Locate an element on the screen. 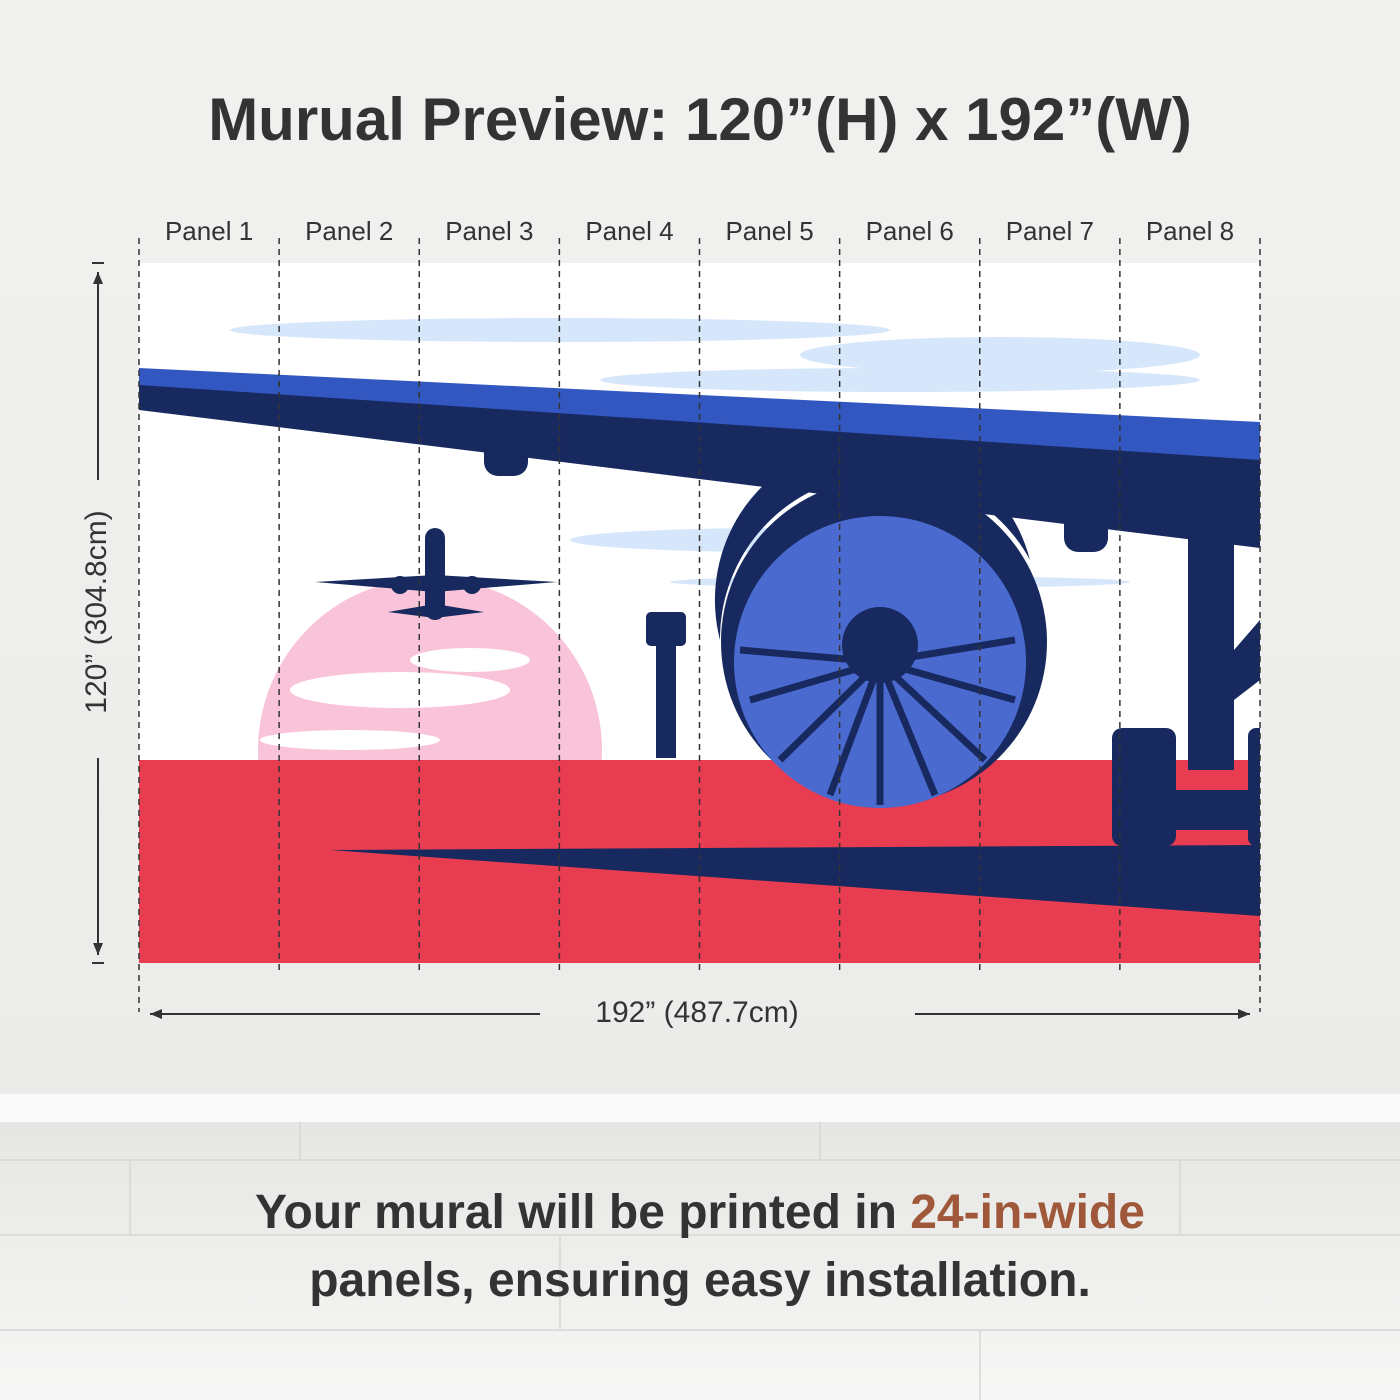 The width and height of the screenshot is (1400, 1400). panel-label: Panel 5 is located at coordinates (769, 231).